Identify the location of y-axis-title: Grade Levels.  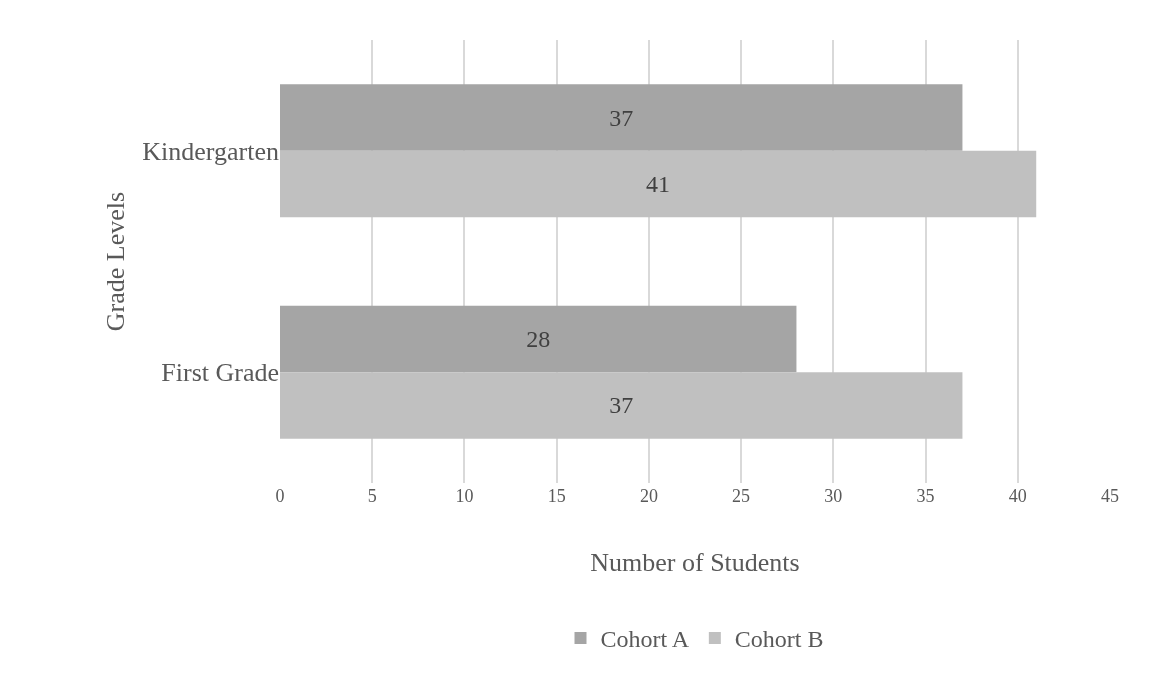
(115, 261).